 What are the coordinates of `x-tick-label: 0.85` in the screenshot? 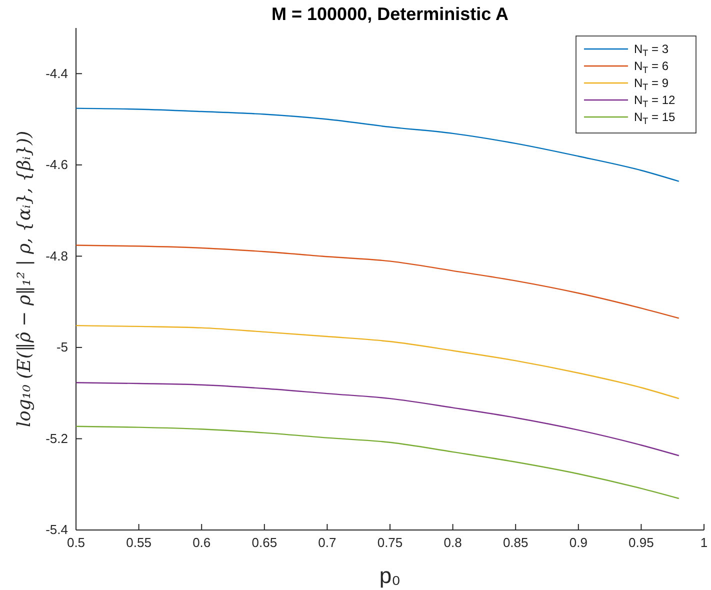 It's located at (515, 542).